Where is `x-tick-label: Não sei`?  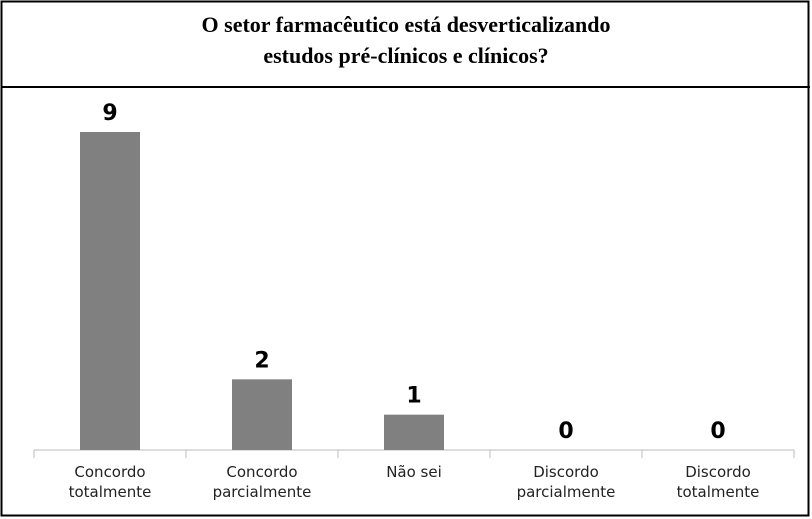 x-tick-label: Não sei is located at coordinates (414, 472).